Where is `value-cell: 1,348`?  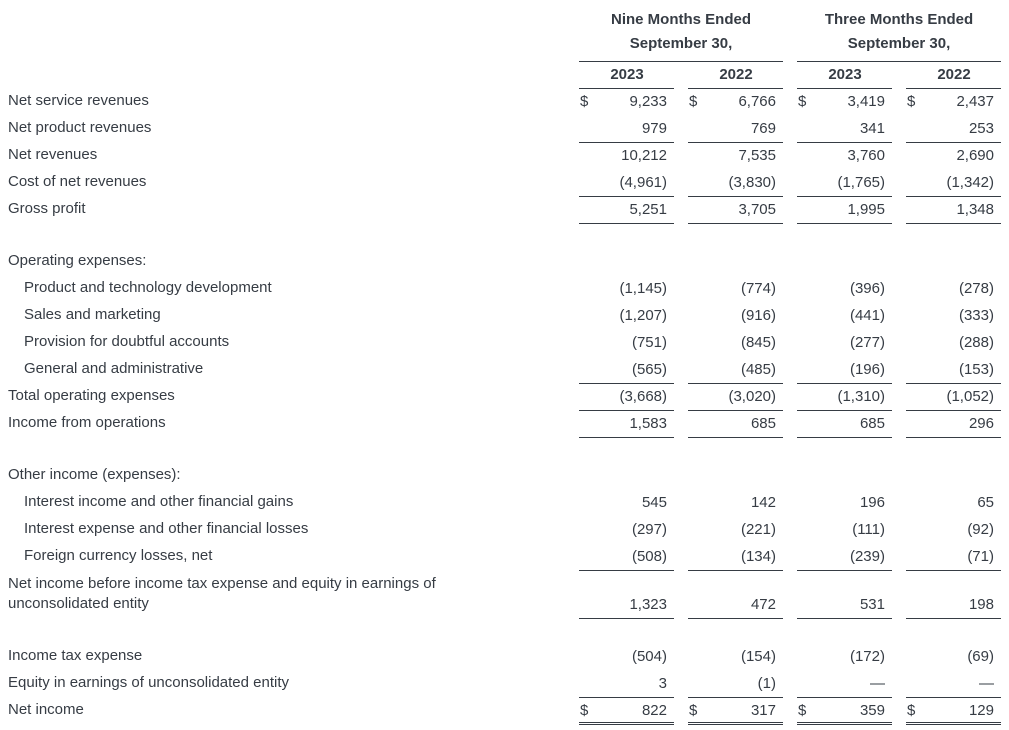
value-cell: 1,348 is located at coordinates (946, 210).